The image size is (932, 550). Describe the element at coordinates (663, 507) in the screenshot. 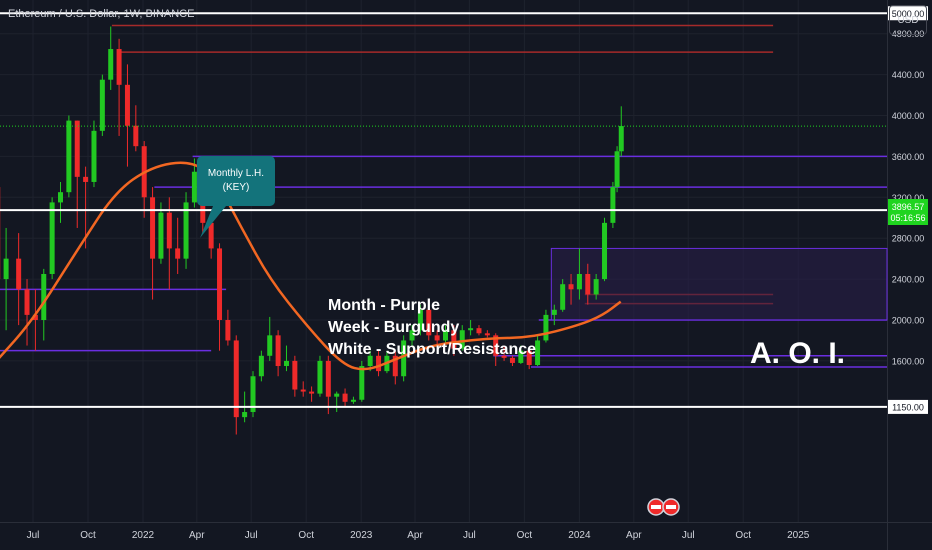

I see `event-icons` at that location.